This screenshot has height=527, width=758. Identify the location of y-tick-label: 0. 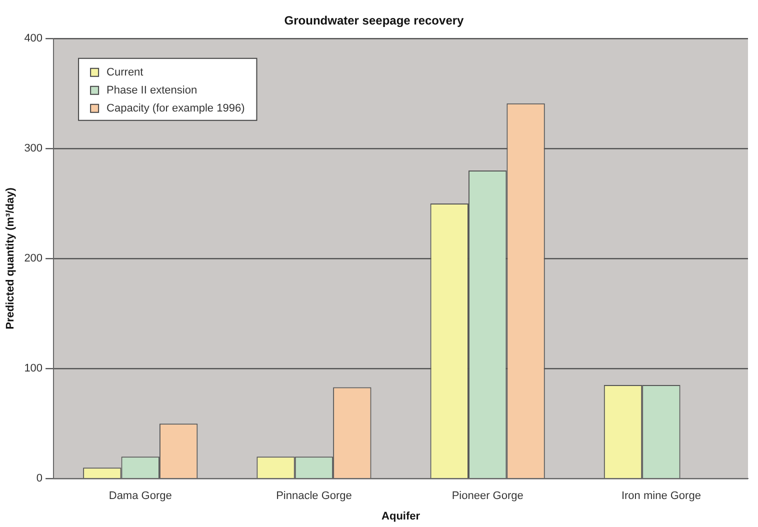
(39, 478).